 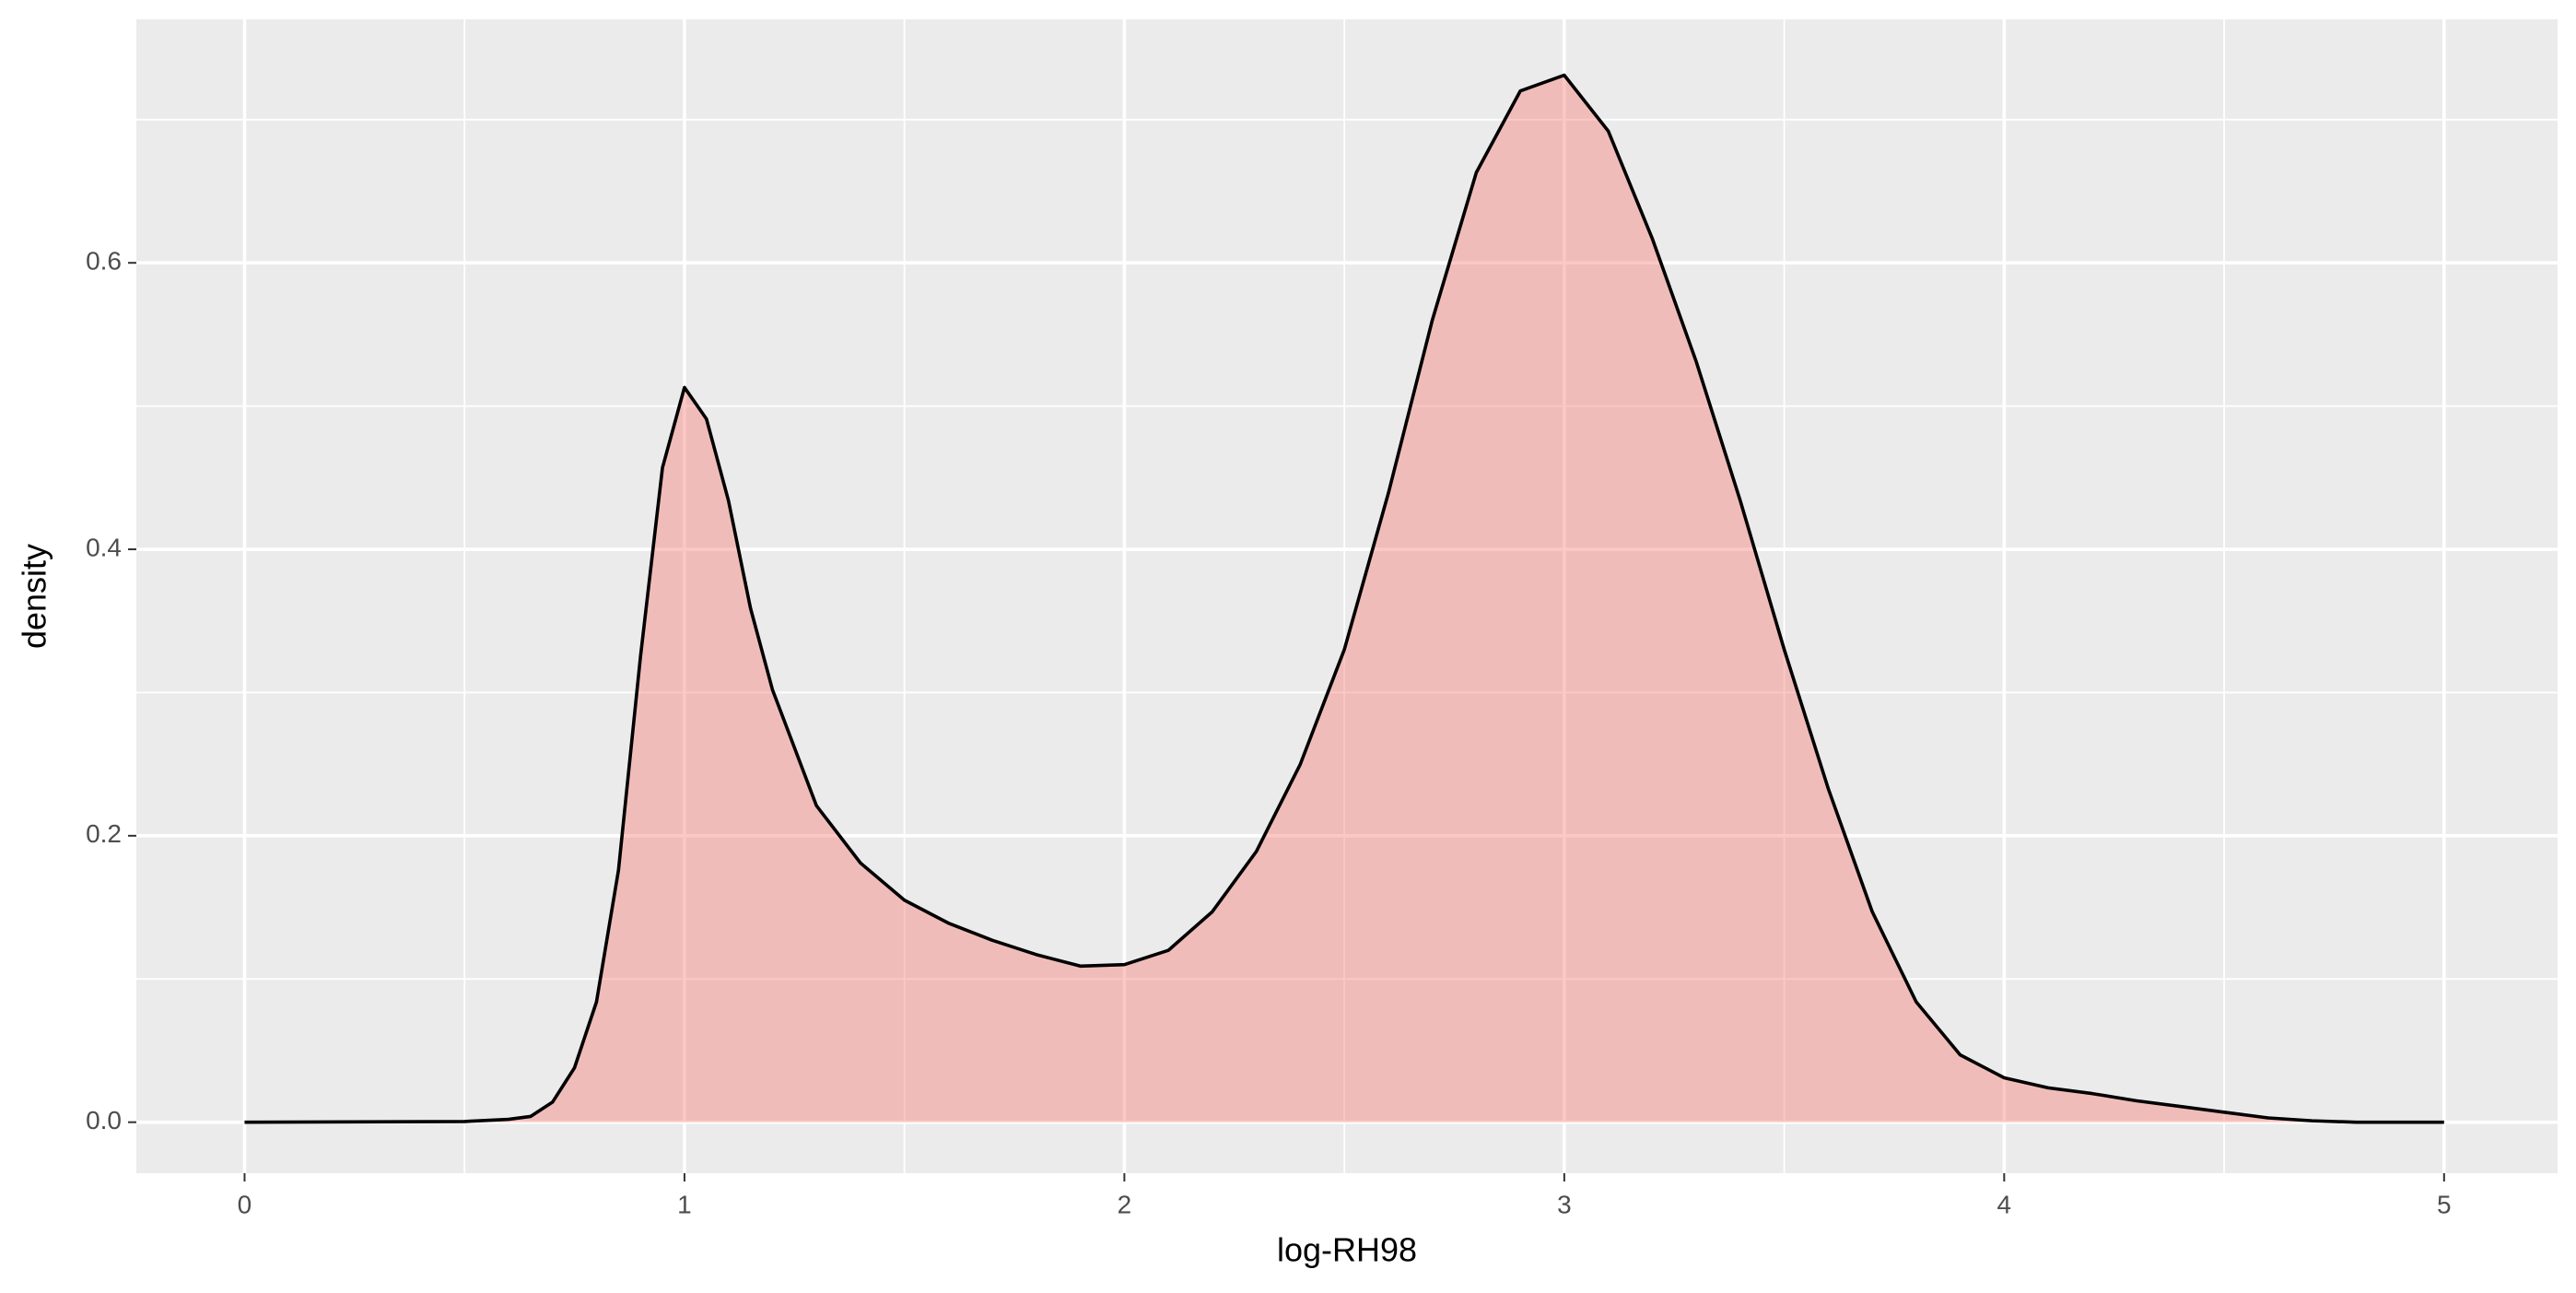 What do you see at coordinates (104, 261) in the screenshot?
I see `y-tick-label: 0.6` at bounding box center [104, 261].